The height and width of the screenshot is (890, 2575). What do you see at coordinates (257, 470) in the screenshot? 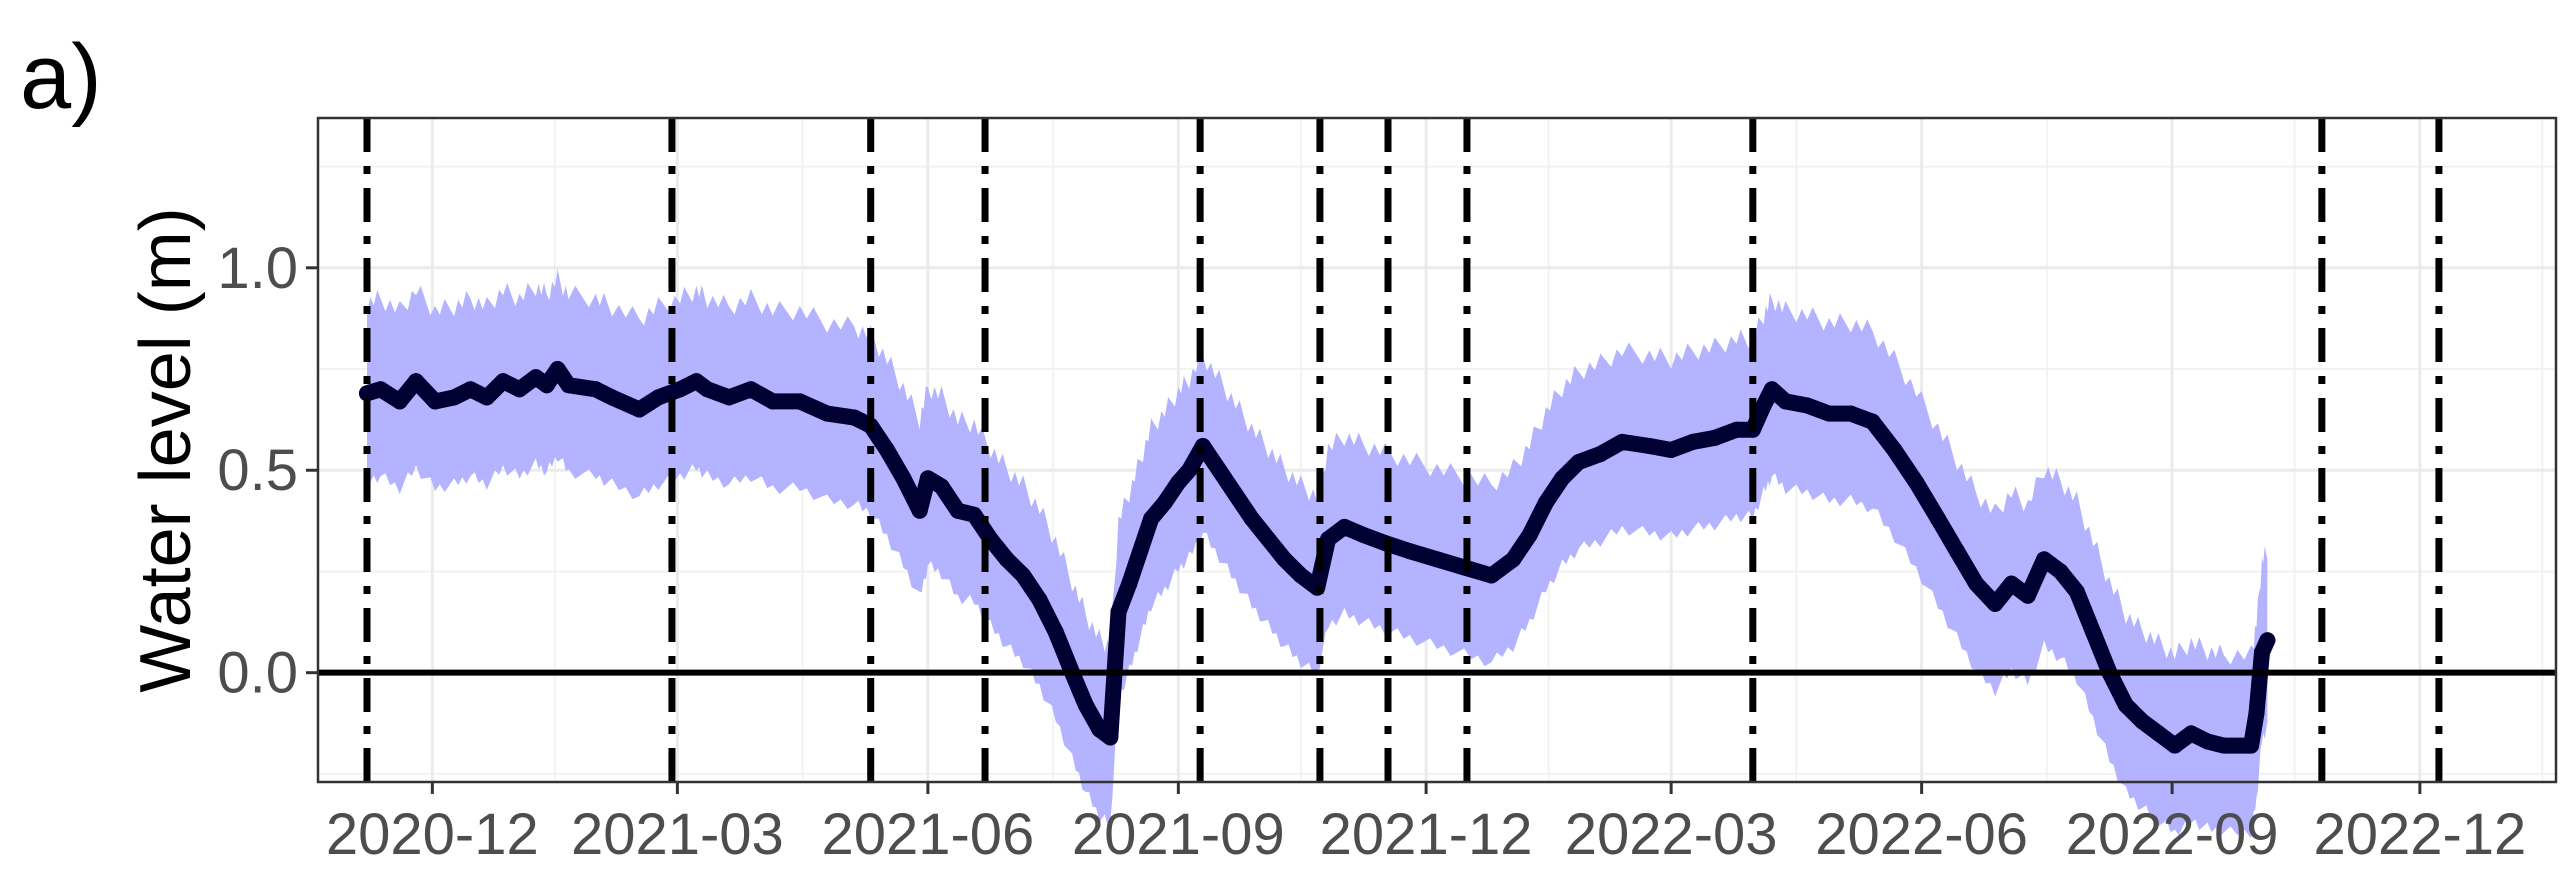
I see `y-tick-label: 0.5` at bounding box center [257, 470].